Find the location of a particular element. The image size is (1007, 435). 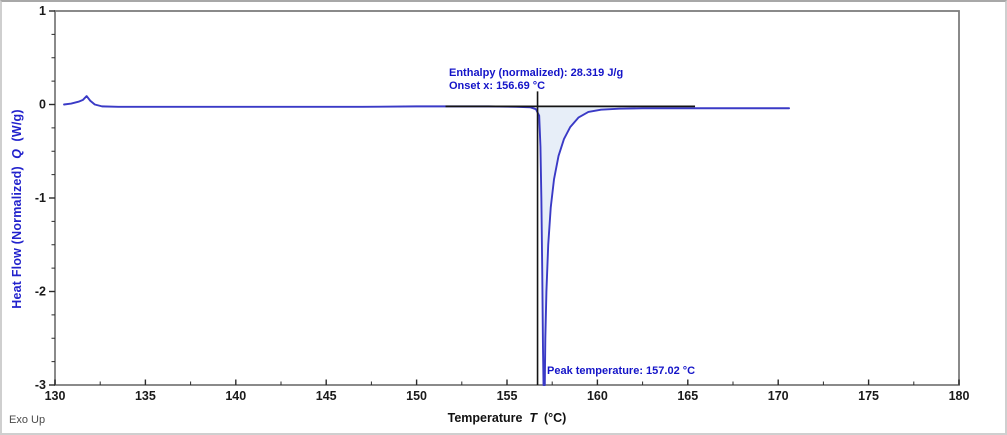

y-tick-label: -1 is located at coordinates (40, 198).